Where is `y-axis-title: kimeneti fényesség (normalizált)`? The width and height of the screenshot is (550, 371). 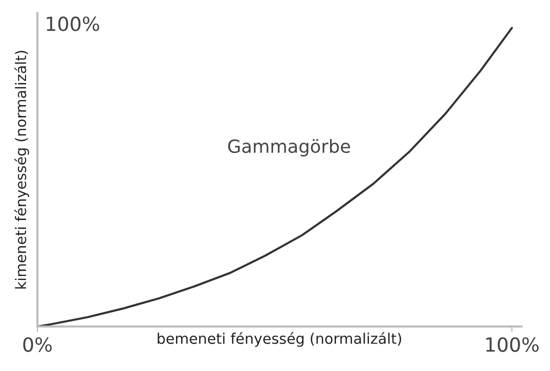
y-axis-title: kimeneti fényesség (normalizált) is located at coordinates (22, 169).